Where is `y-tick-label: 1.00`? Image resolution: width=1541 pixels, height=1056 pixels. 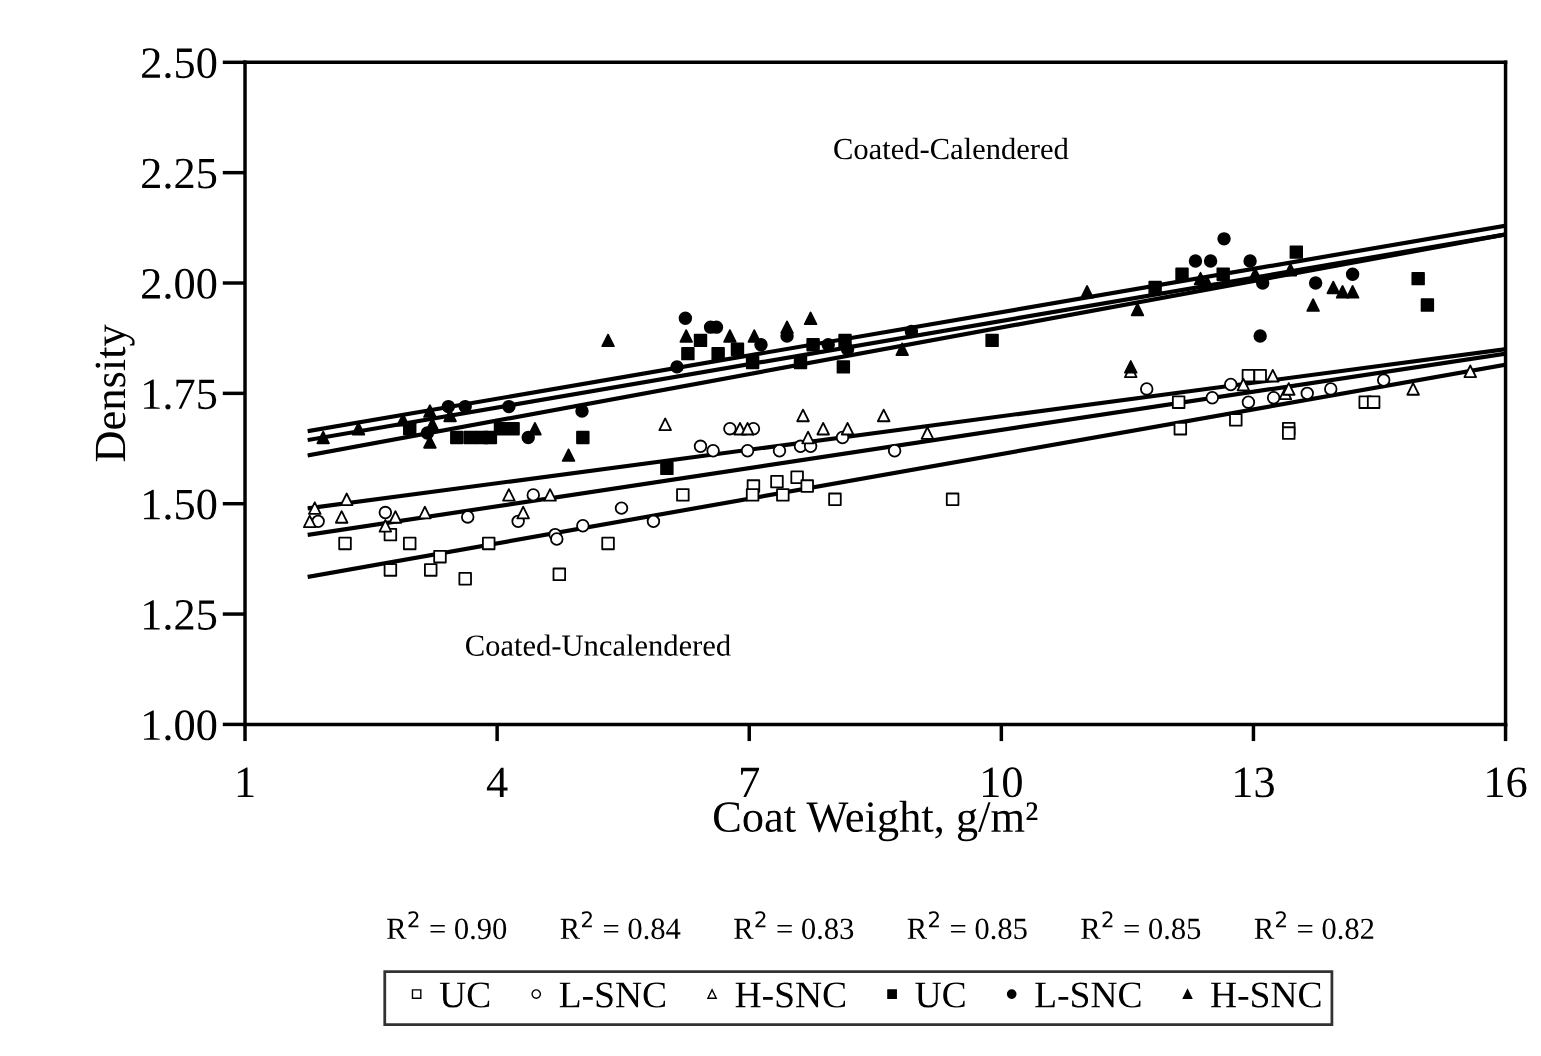
y-tick-label: 1.00 is located at coordinates (180, 725).